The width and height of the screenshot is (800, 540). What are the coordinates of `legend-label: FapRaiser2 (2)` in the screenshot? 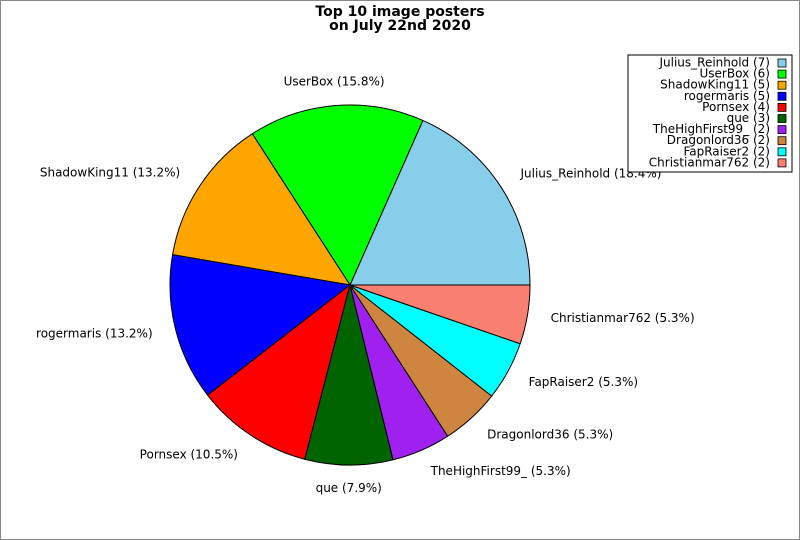 It's located at (726, 151).